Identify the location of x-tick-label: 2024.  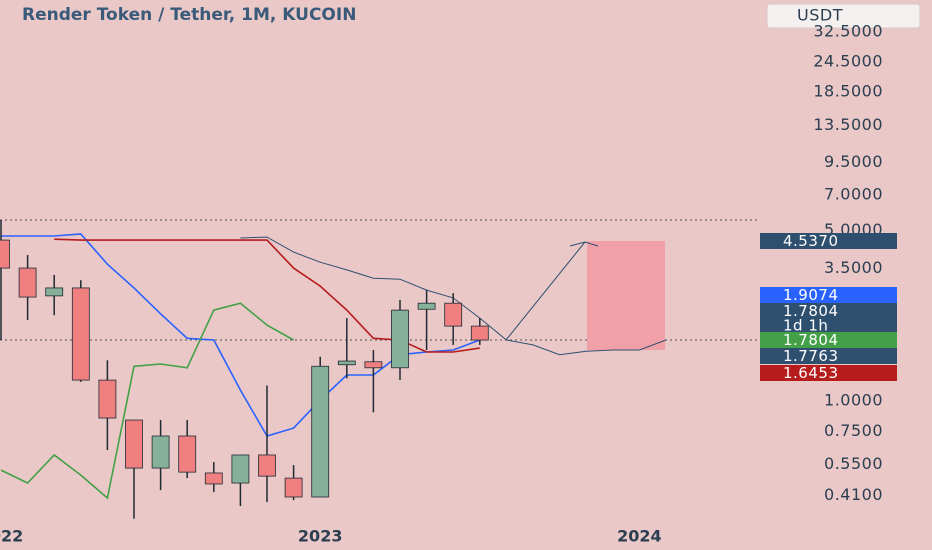
(639, 536).